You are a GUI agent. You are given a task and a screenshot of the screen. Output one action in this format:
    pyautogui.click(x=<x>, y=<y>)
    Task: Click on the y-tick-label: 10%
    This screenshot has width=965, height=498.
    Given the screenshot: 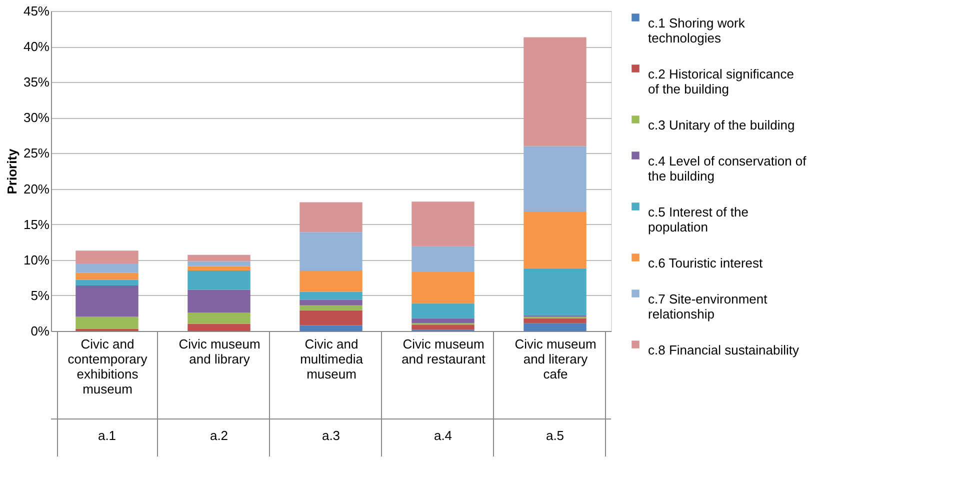 What is the action you would take?
    pyautogui.click(x=36, y=260)
    